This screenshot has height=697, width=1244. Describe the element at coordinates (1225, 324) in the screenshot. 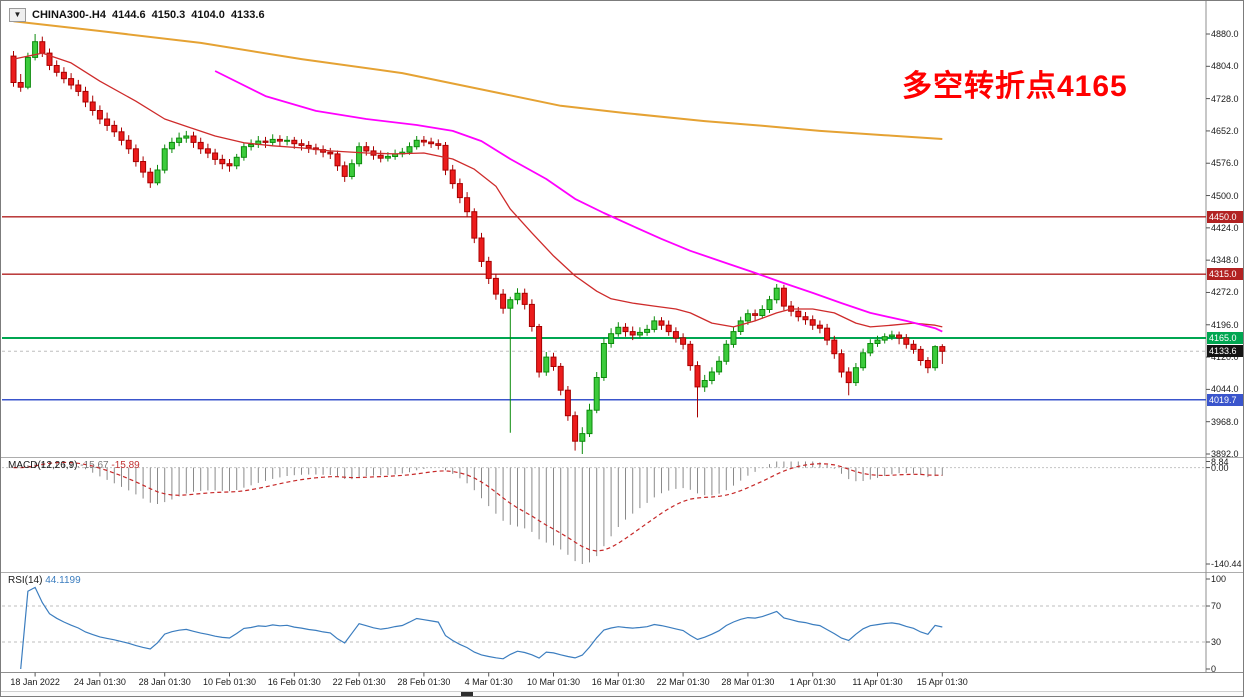

I see `price-axis-label: 4196.0` at that location.